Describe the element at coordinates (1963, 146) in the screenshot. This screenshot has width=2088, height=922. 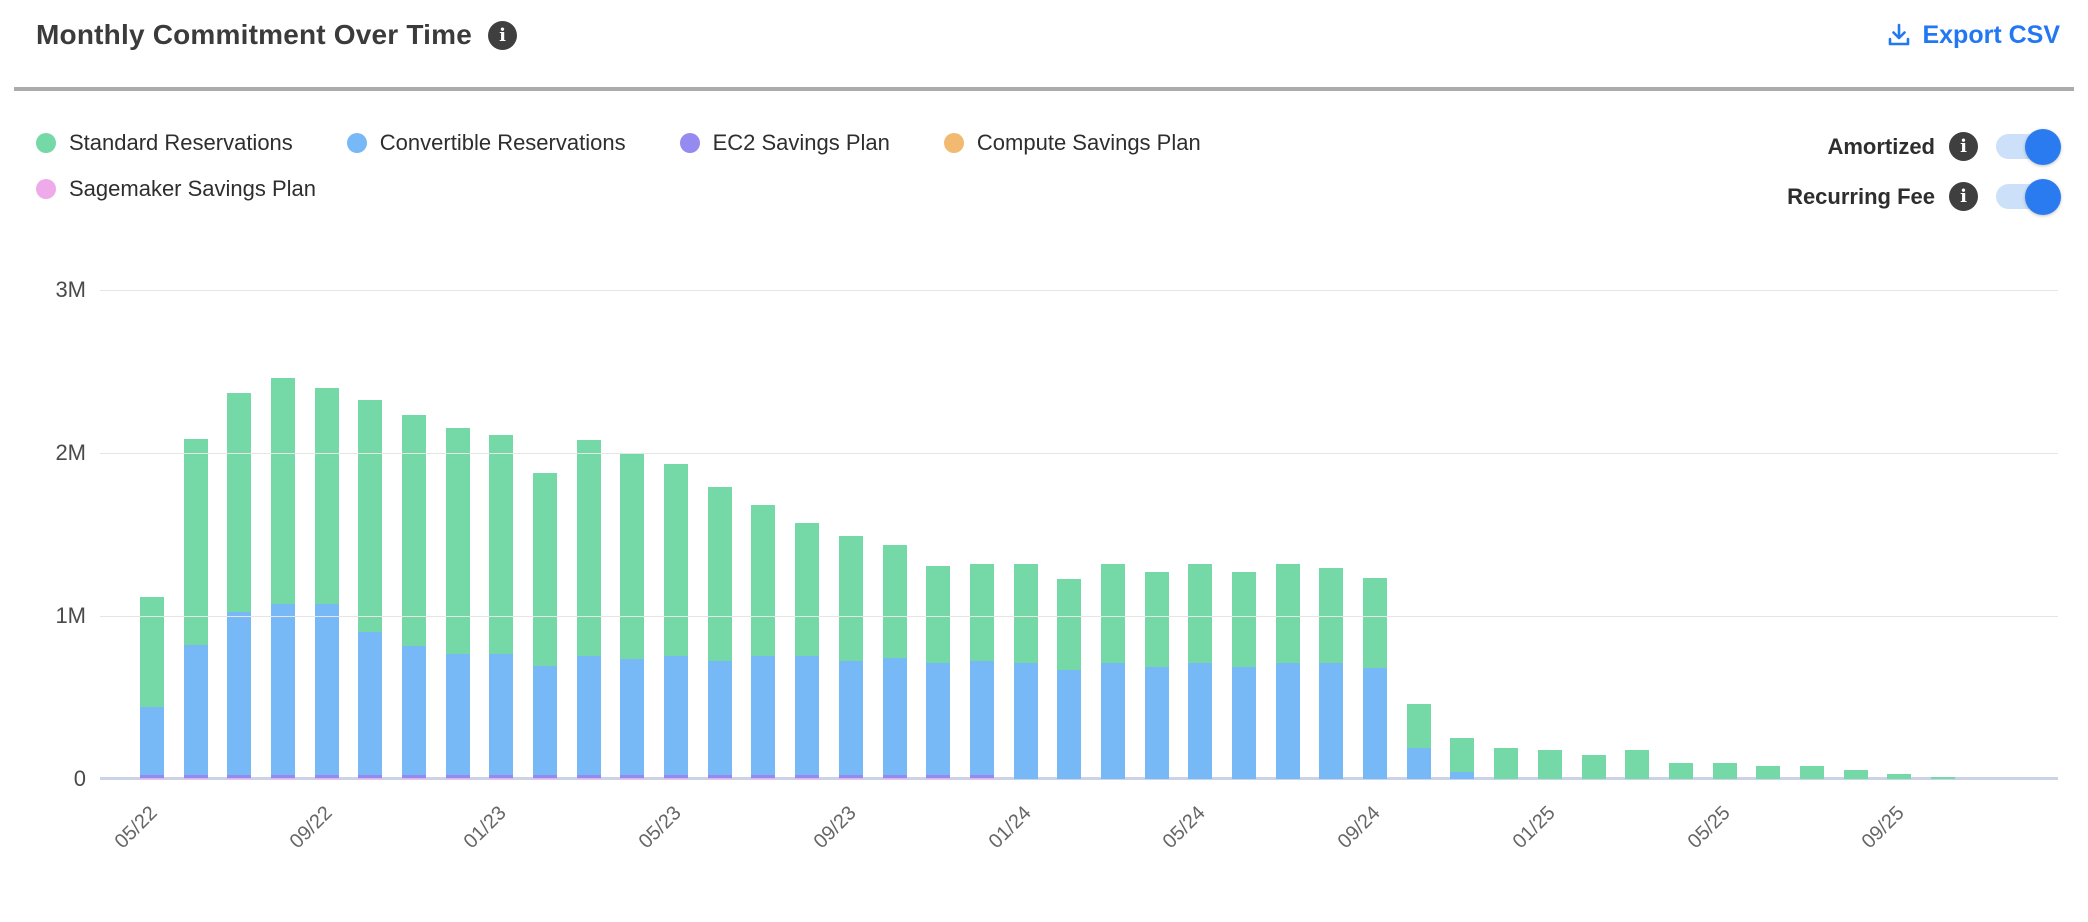
I see `amortized-info-icon: i` at that location.